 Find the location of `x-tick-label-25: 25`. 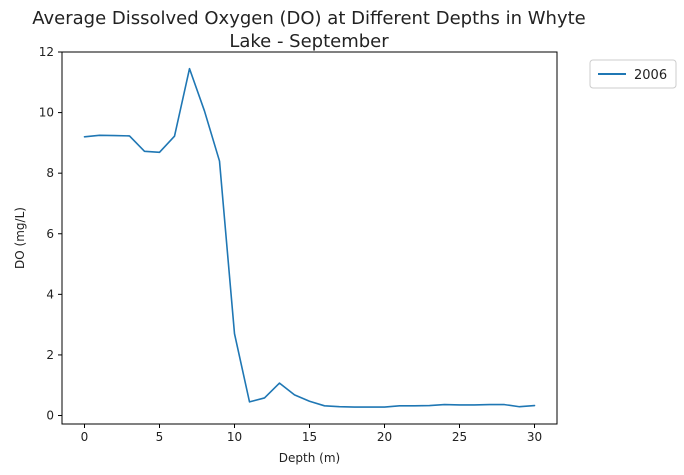

x-tick-label-25: 25 is located at coordinates (459, 437).